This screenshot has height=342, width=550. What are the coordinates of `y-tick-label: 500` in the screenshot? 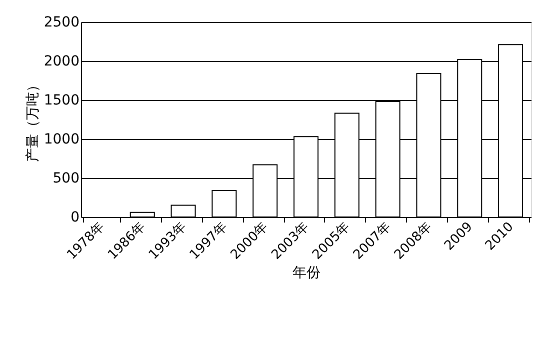 It's located at (66, 178).